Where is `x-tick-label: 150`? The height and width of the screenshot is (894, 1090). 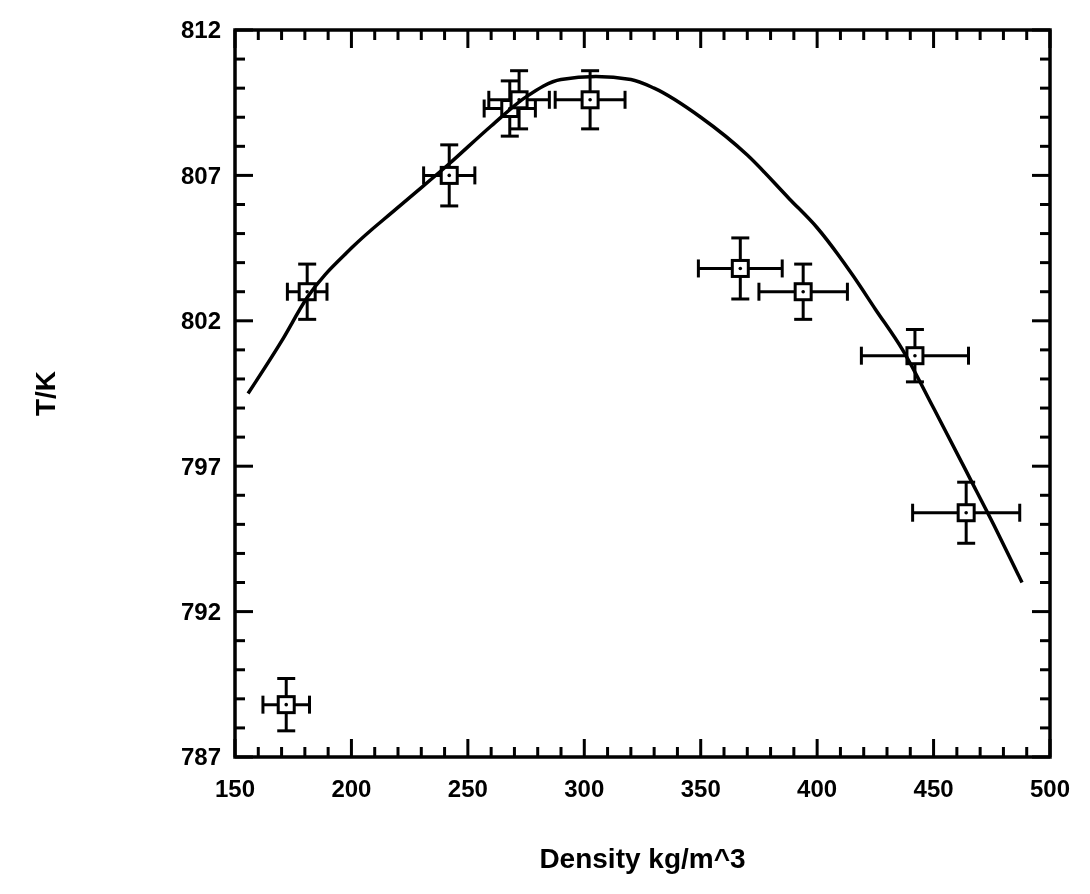
x-tick-label: 150 is located at coordinates (235, 788).